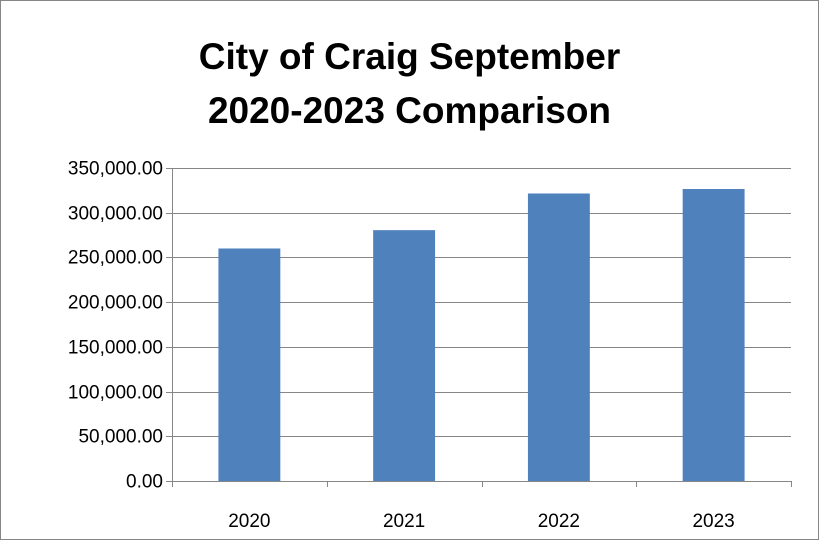 This screenshot has height=540, width=819. I want to click on y-tick-label: 100,000.00, so click(115, 393).